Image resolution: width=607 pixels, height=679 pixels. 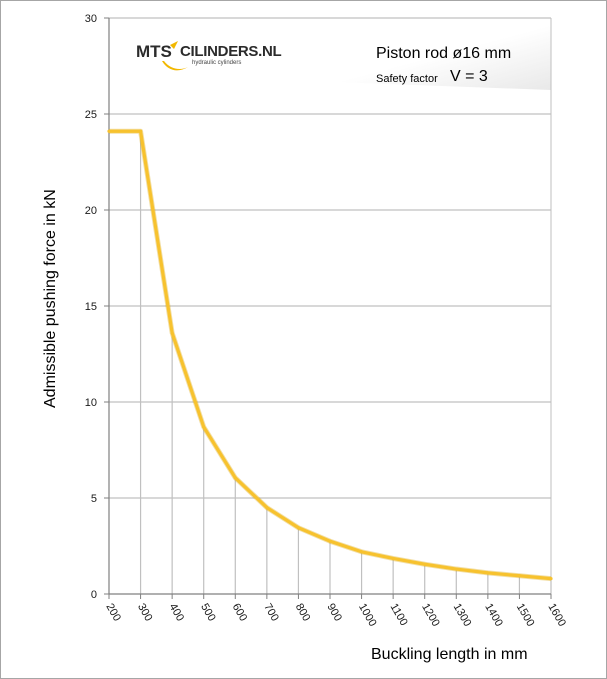 I want to click on x-tick-label-500: 500, so click(x=208, y=613).